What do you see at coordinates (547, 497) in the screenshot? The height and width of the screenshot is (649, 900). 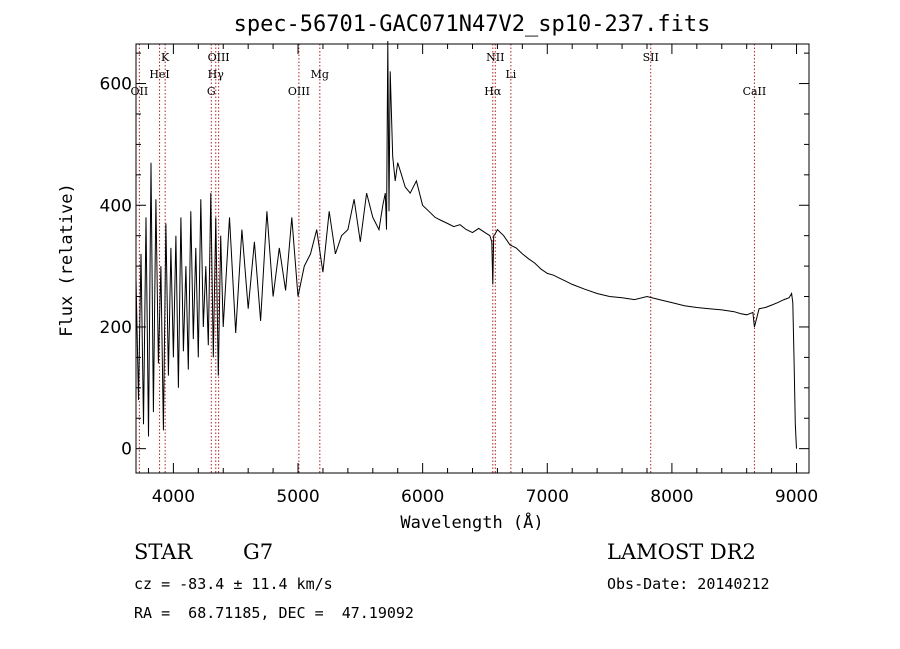 I see `x-tick-label-3: 7000` at bounding box center [547, 497].